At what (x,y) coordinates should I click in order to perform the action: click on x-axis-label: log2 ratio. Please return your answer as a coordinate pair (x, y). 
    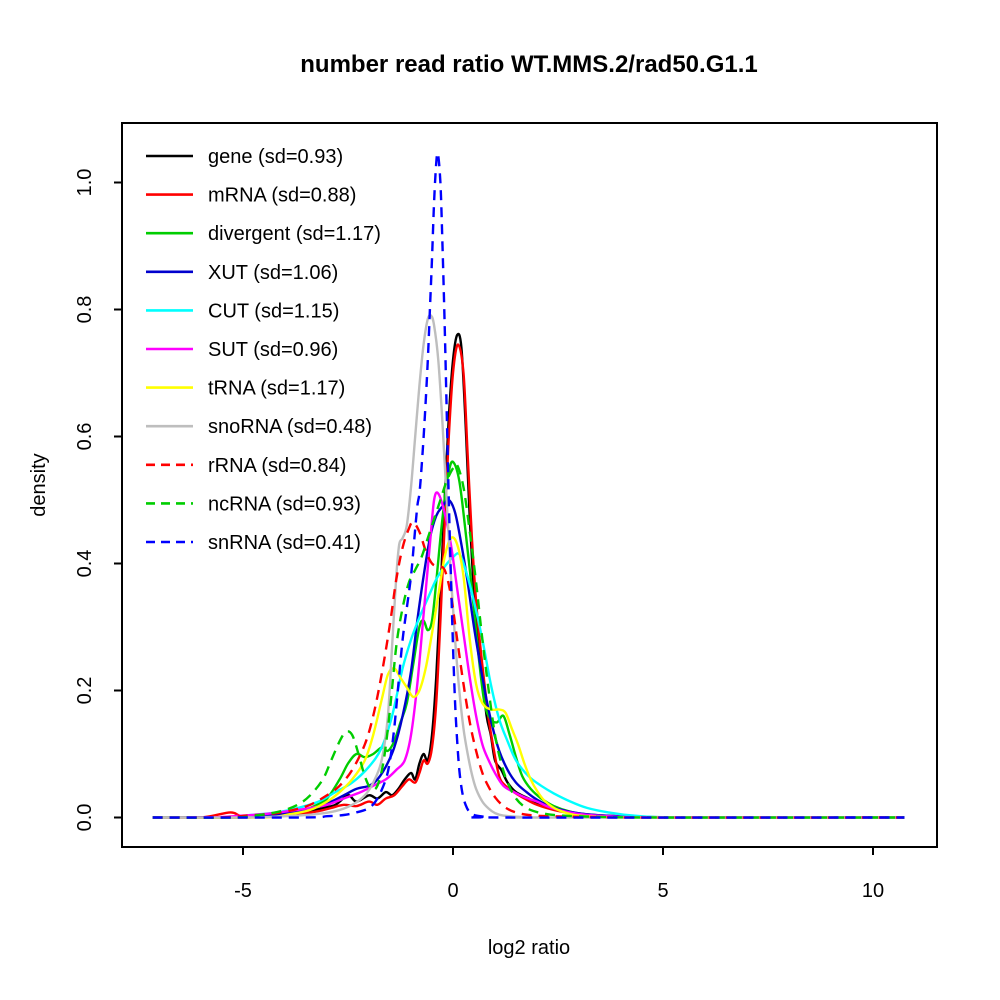
    Looking at the image, I should click on (529, 948).